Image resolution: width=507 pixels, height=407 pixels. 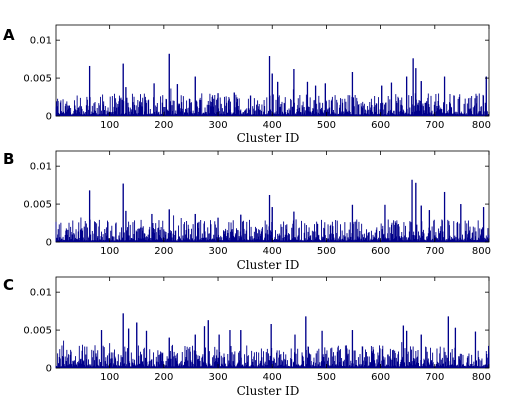 I want to click on panel-letter: B, so click(x=8, y=159).